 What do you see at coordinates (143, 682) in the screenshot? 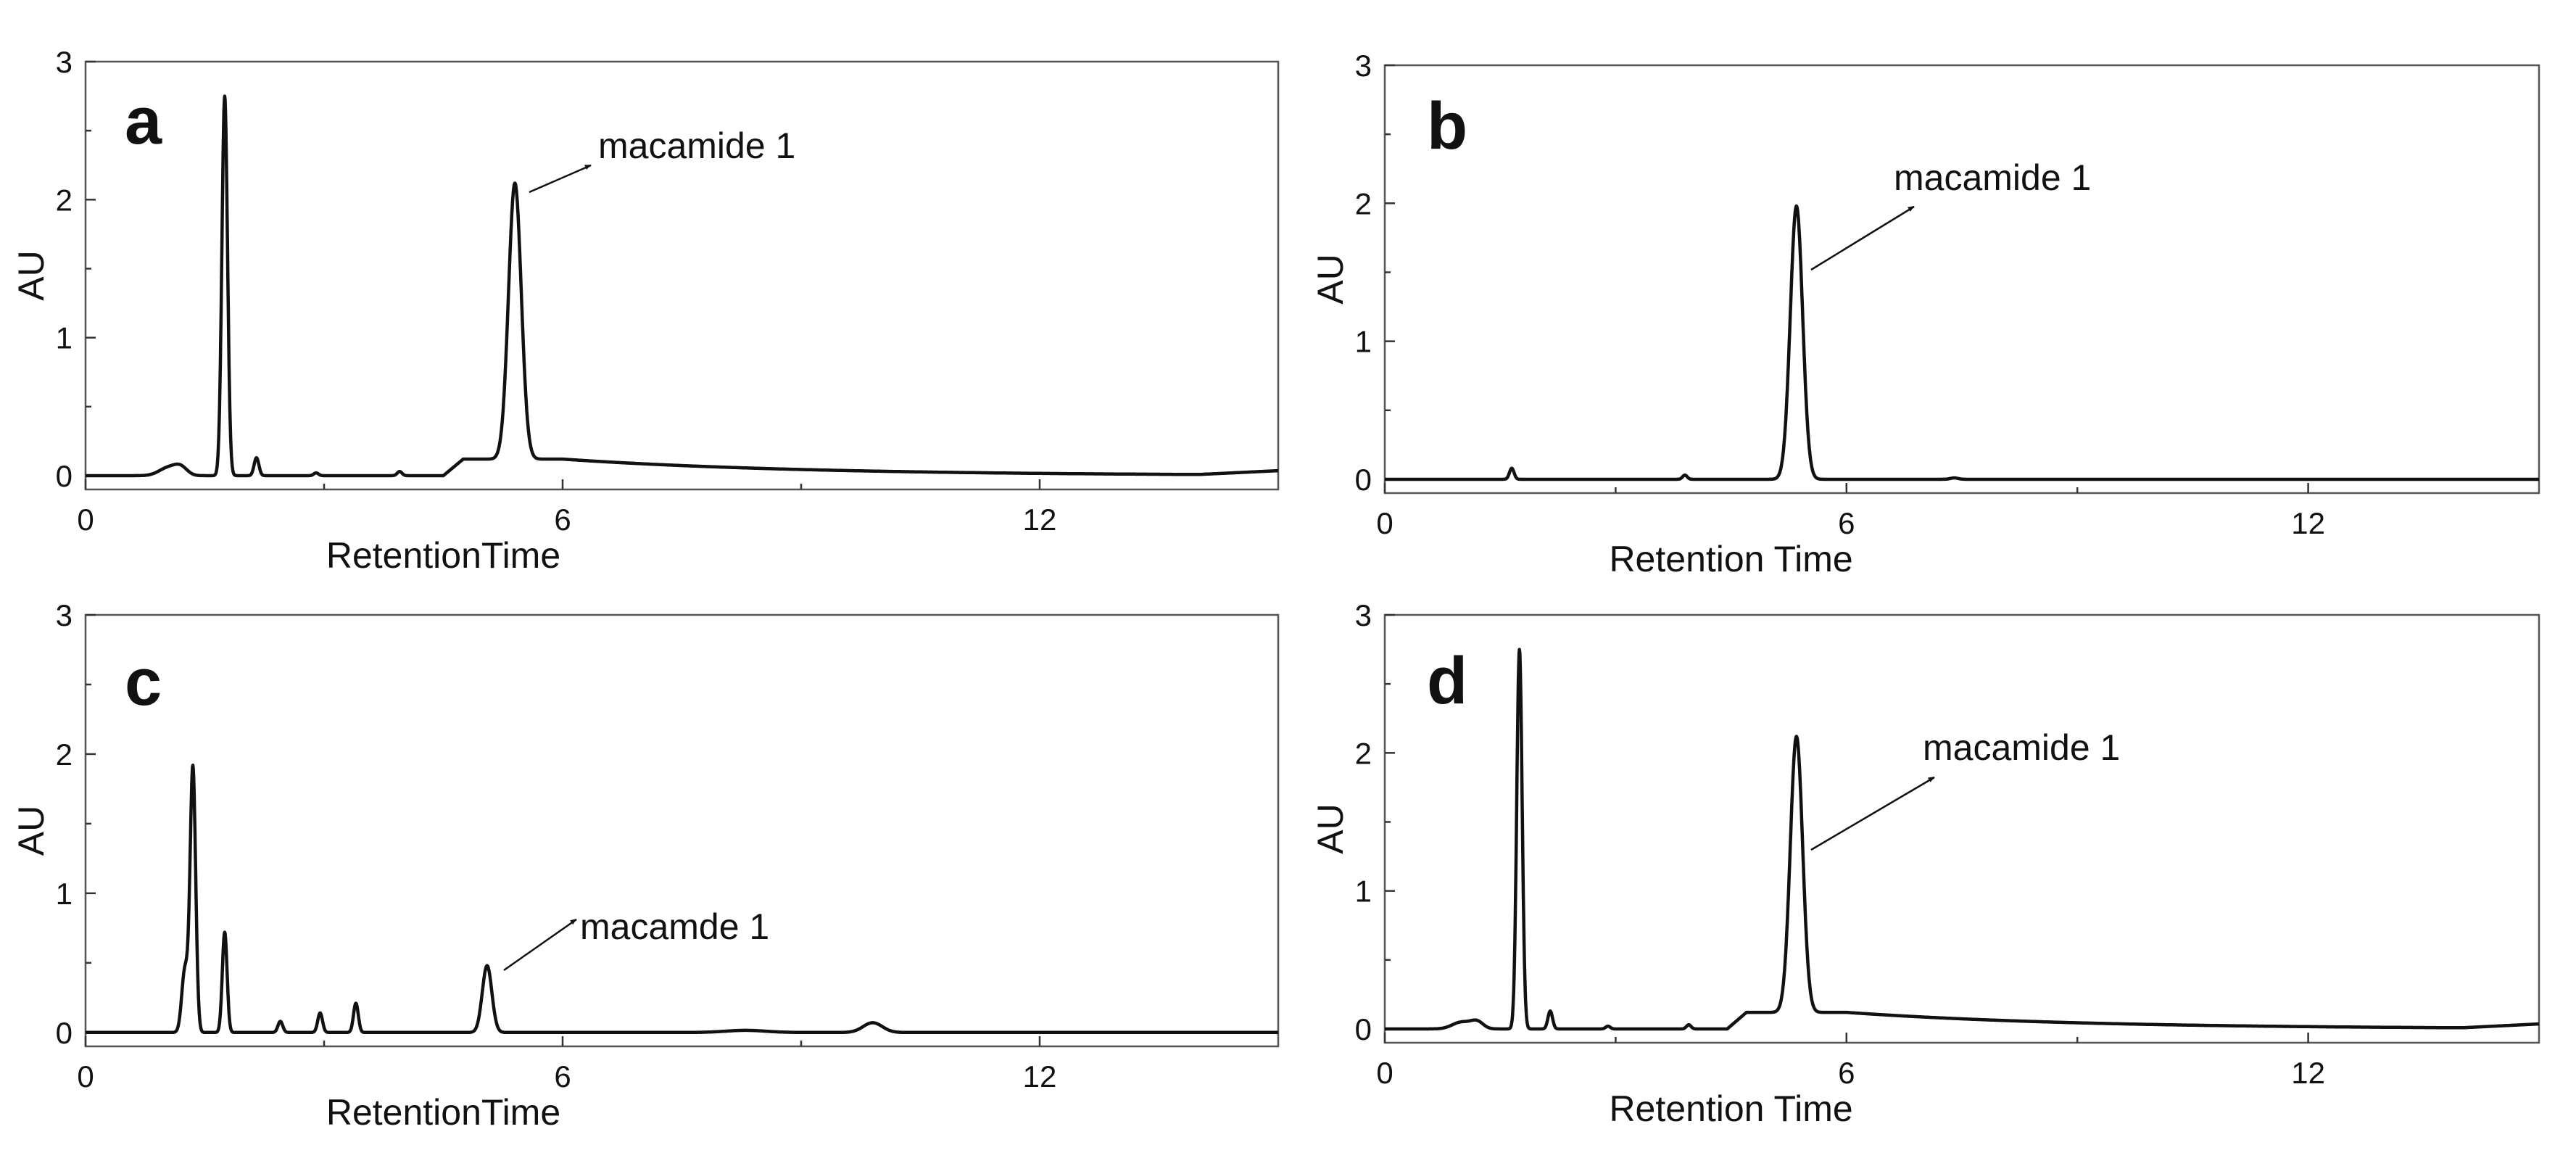
I see `panel-label: c` at bounding box center [143, 682].